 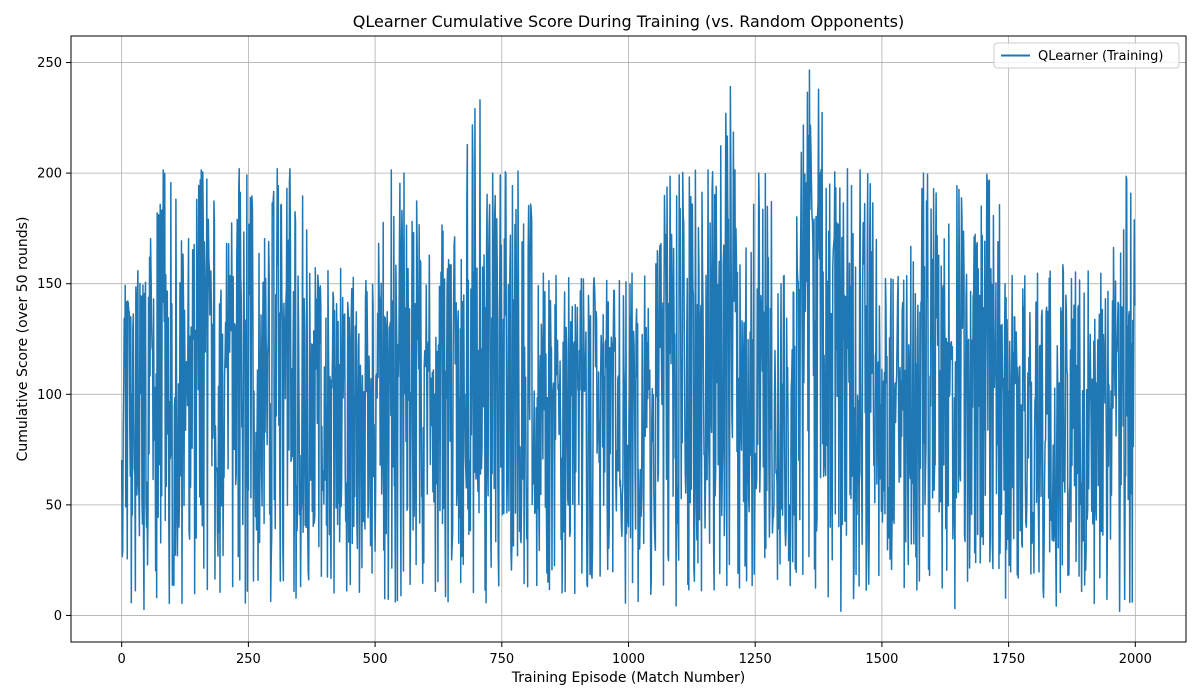 What do you see at coordinates (53, 505) in the screenshot?
I see `y-tick-label: 50` at bounding box center [53, 505].